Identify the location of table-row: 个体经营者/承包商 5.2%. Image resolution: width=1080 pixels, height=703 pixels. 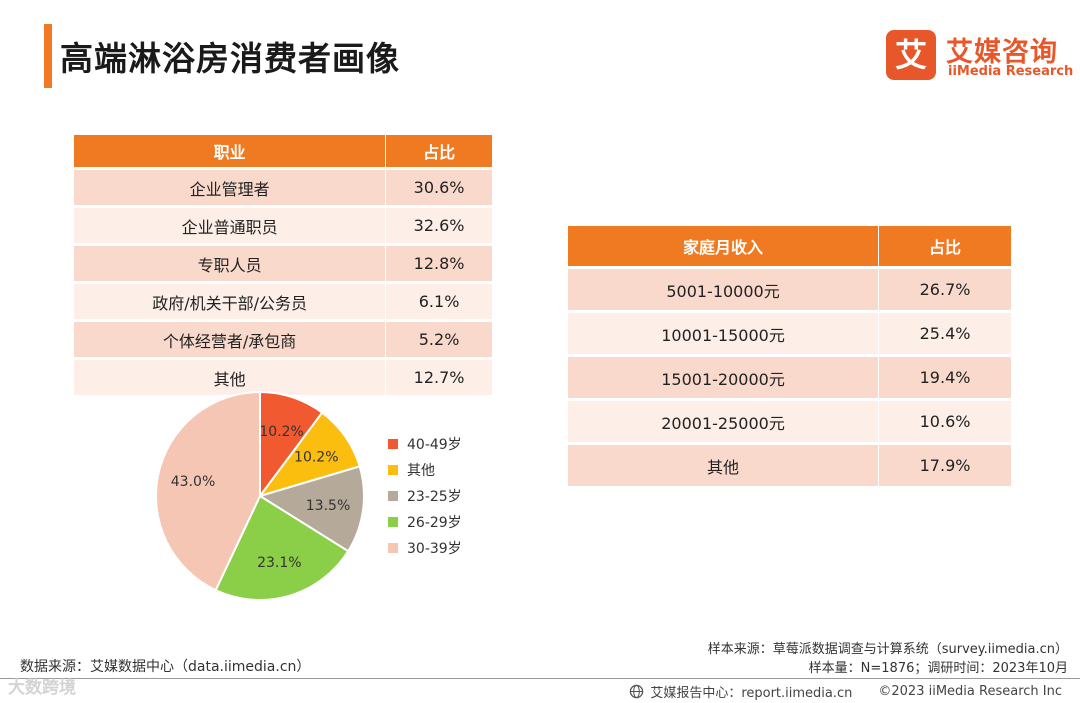
(283, 339).